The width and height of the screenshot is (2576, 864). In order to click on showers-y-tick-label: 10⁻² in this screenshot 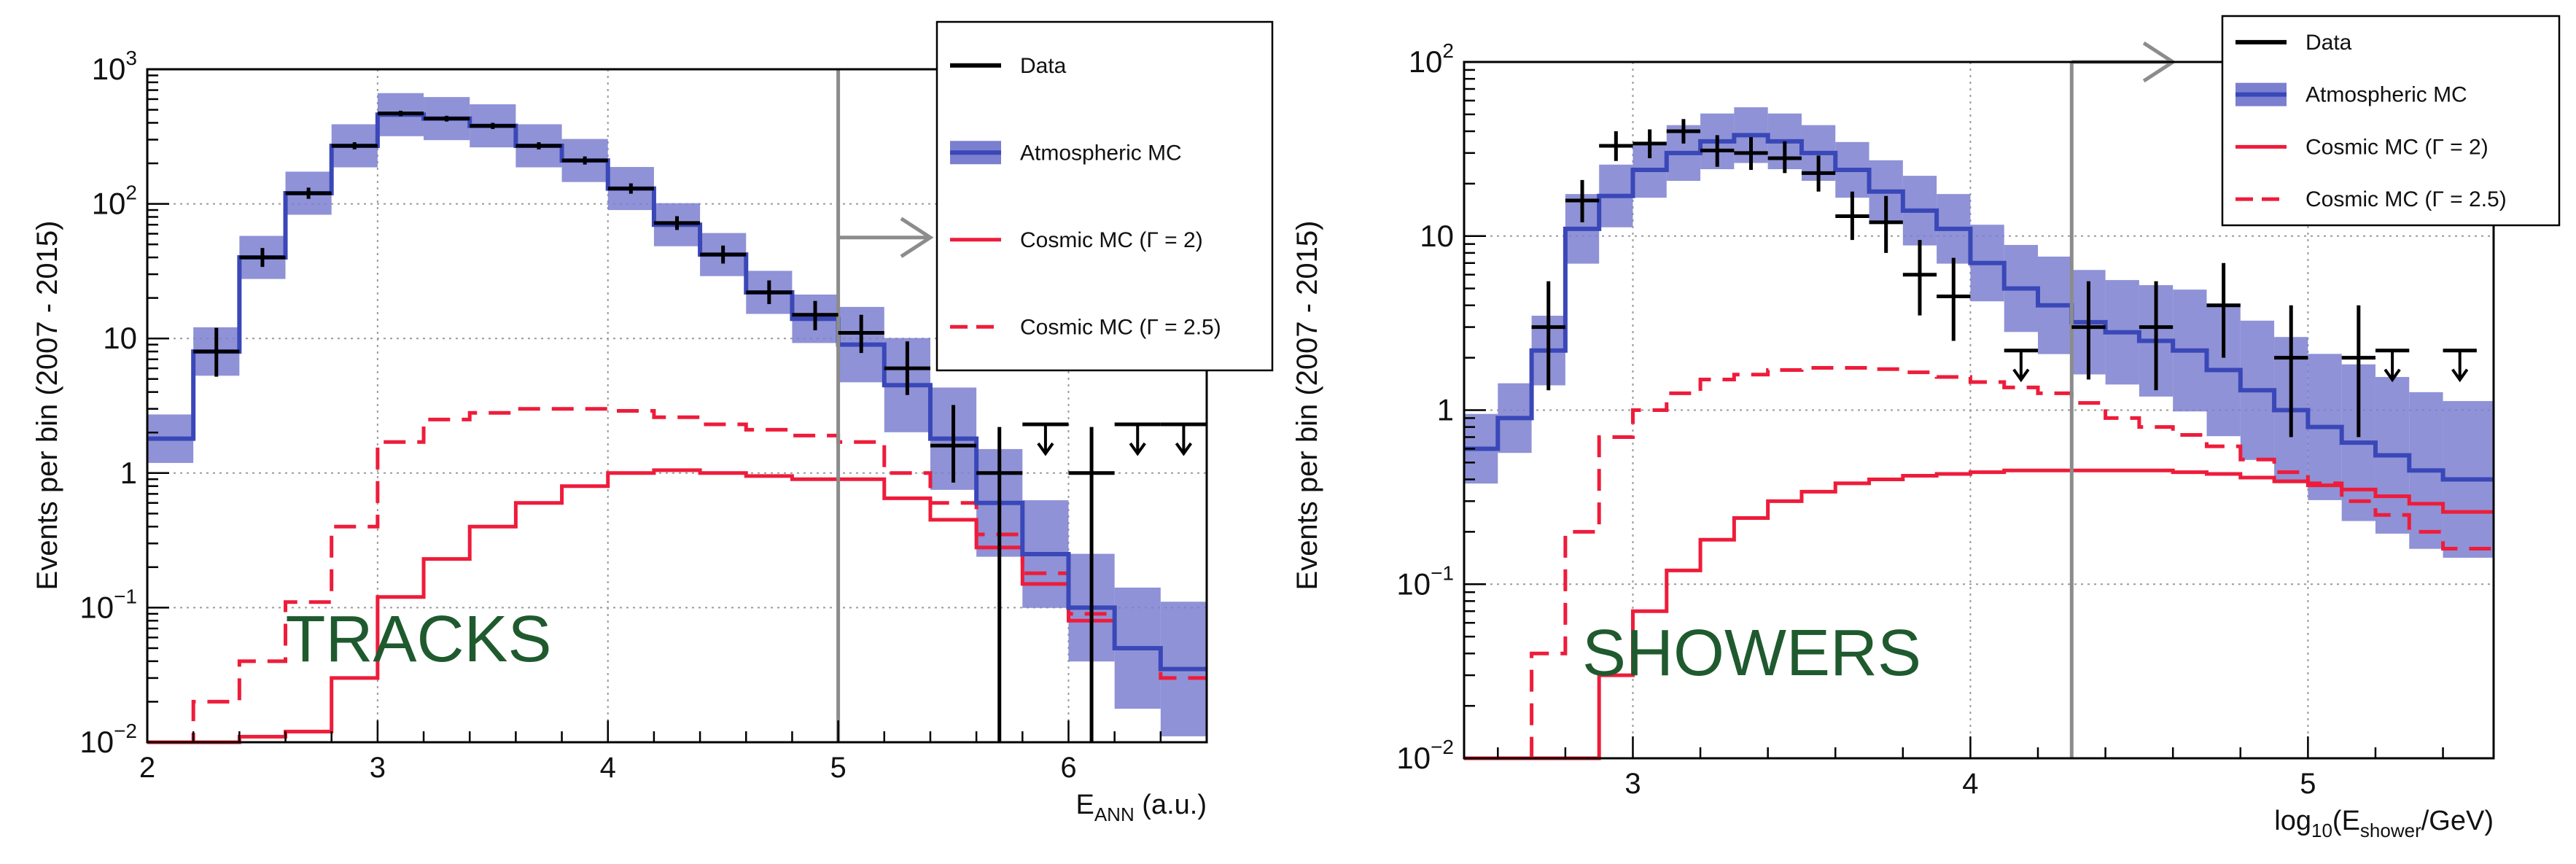, I will do `click(1425, 755)`.